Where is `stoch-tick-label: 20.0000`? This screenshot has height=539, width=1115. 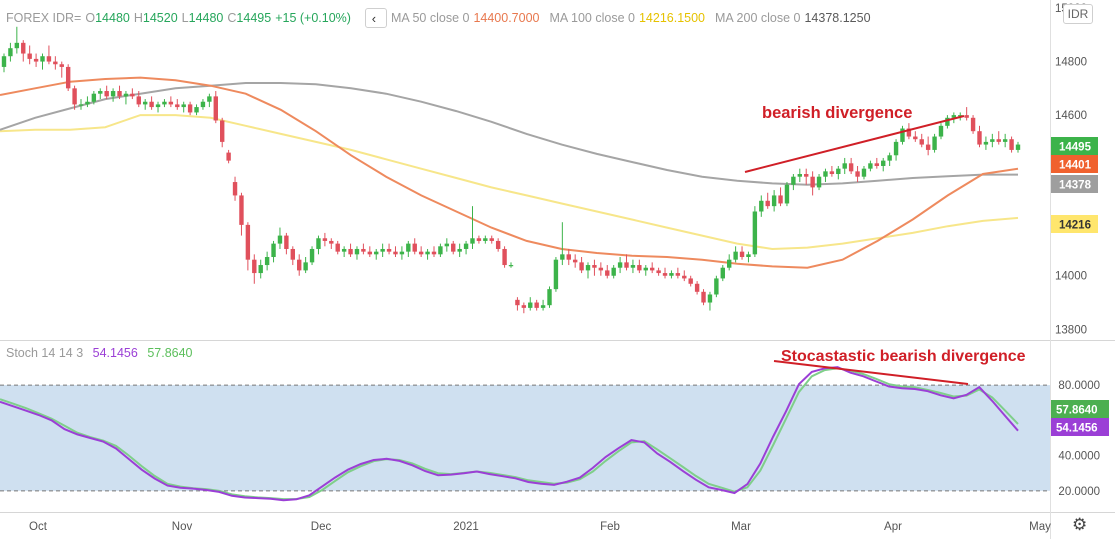 stoch-tick-label: 20.0000 is located at coordinates (1079, 492).